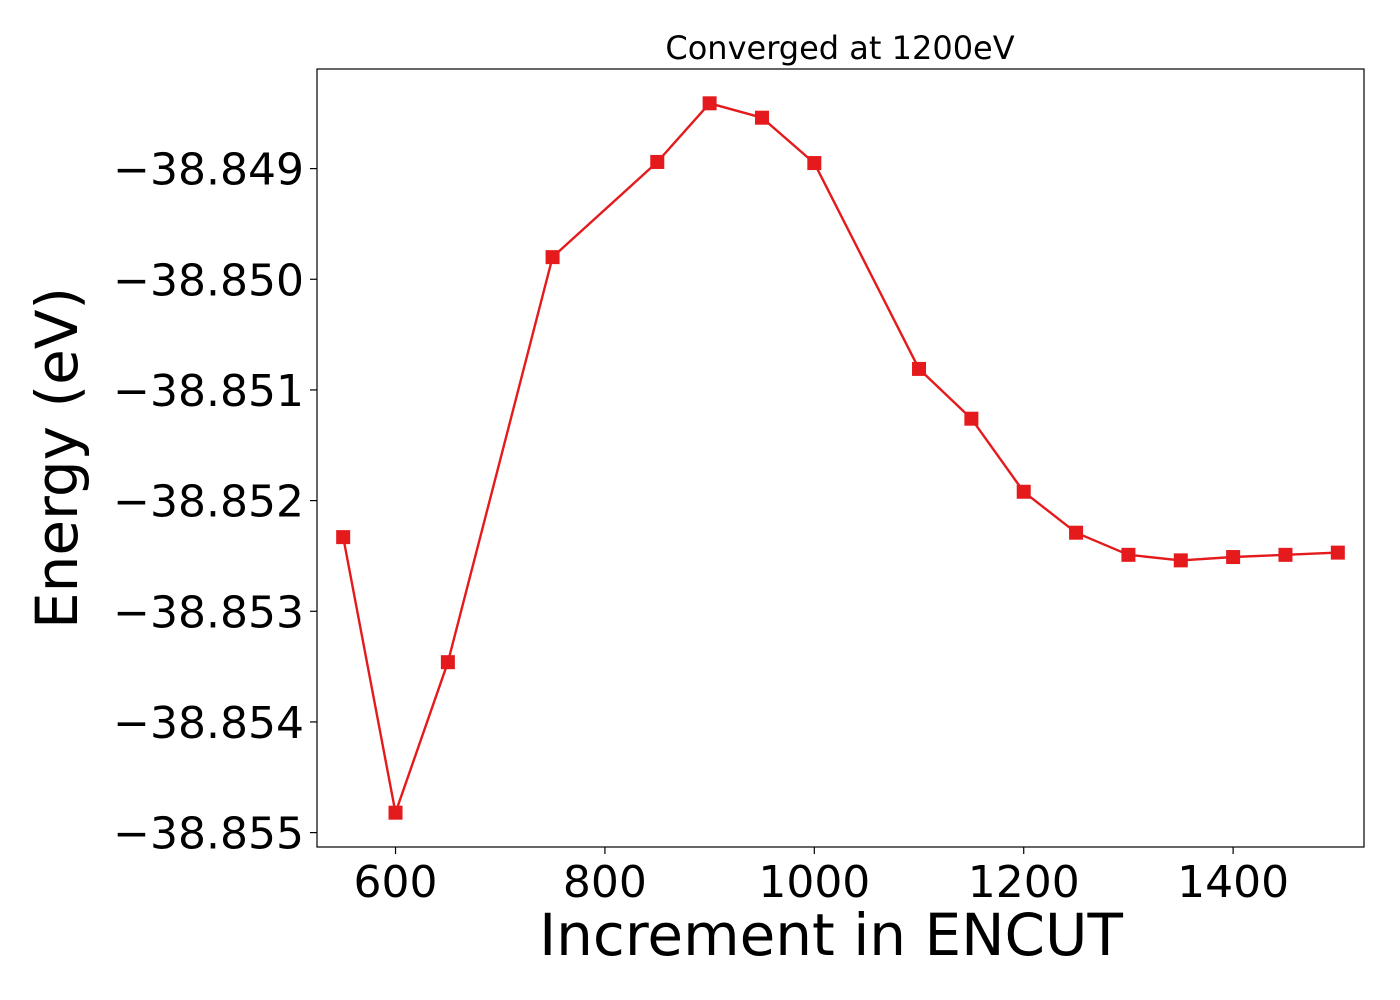 The image size is (1400, 1000). What do you see at coordinates (605, 882) in the screenshot?
I see `x-tick-label: 800` at bounding box center [605, 882].